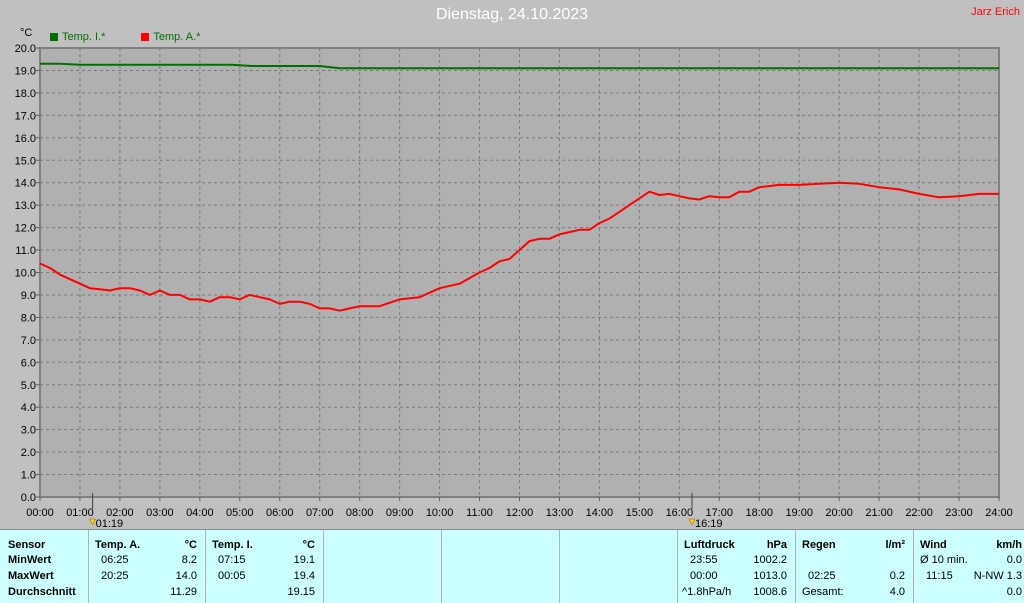 The height and width of the screenshot is (603, 1024). Describe the element at coordinates (720, 513) in the screenshot. I see `x-tick-label: 17:00` at that location.